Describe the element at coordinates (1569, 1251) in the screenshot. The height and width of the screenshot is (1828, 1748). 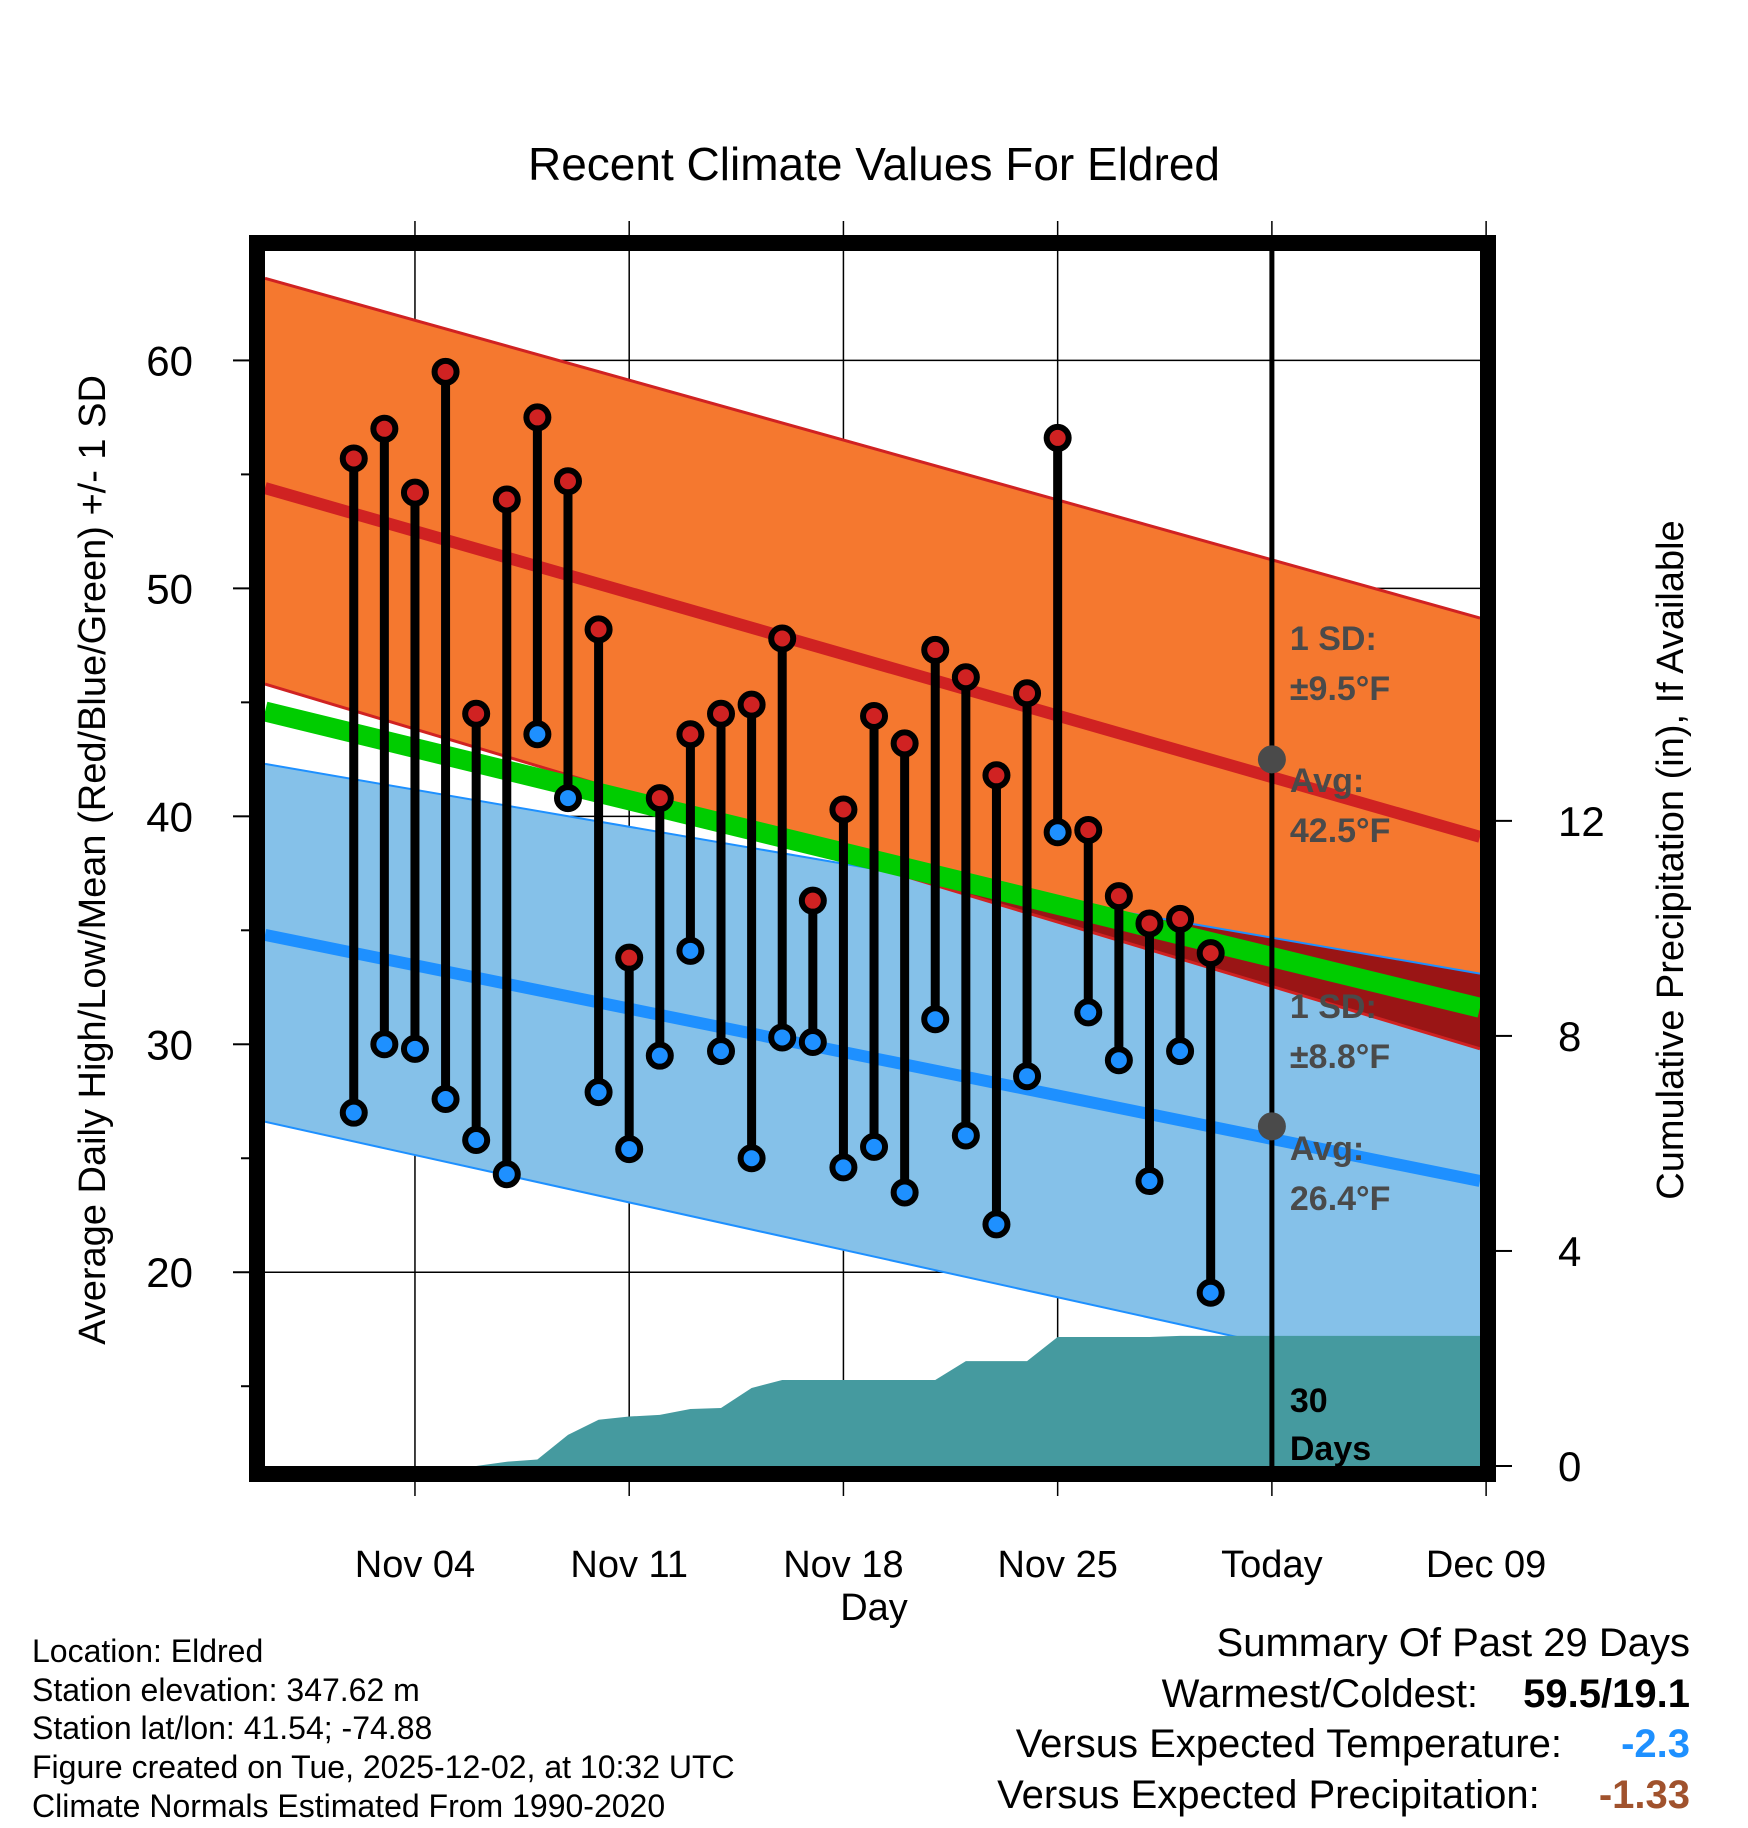
I see `y2-tick-label: 4` at that location.